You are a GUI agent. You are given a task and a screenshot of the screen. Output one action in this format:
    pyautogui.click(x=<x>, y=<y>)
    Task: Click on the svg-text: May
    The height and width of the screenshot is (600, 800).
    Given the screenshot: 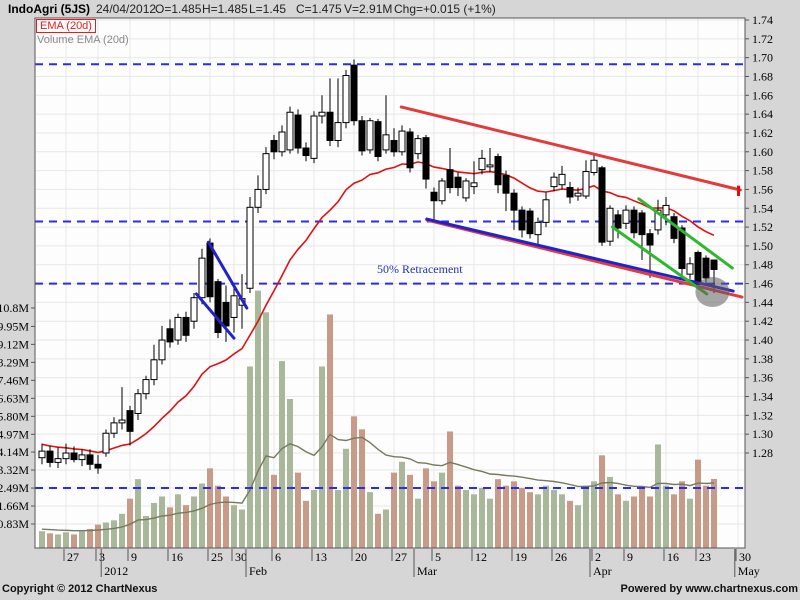 What is the action you would take?
    pyautogui.click(x=749, y=571)
    